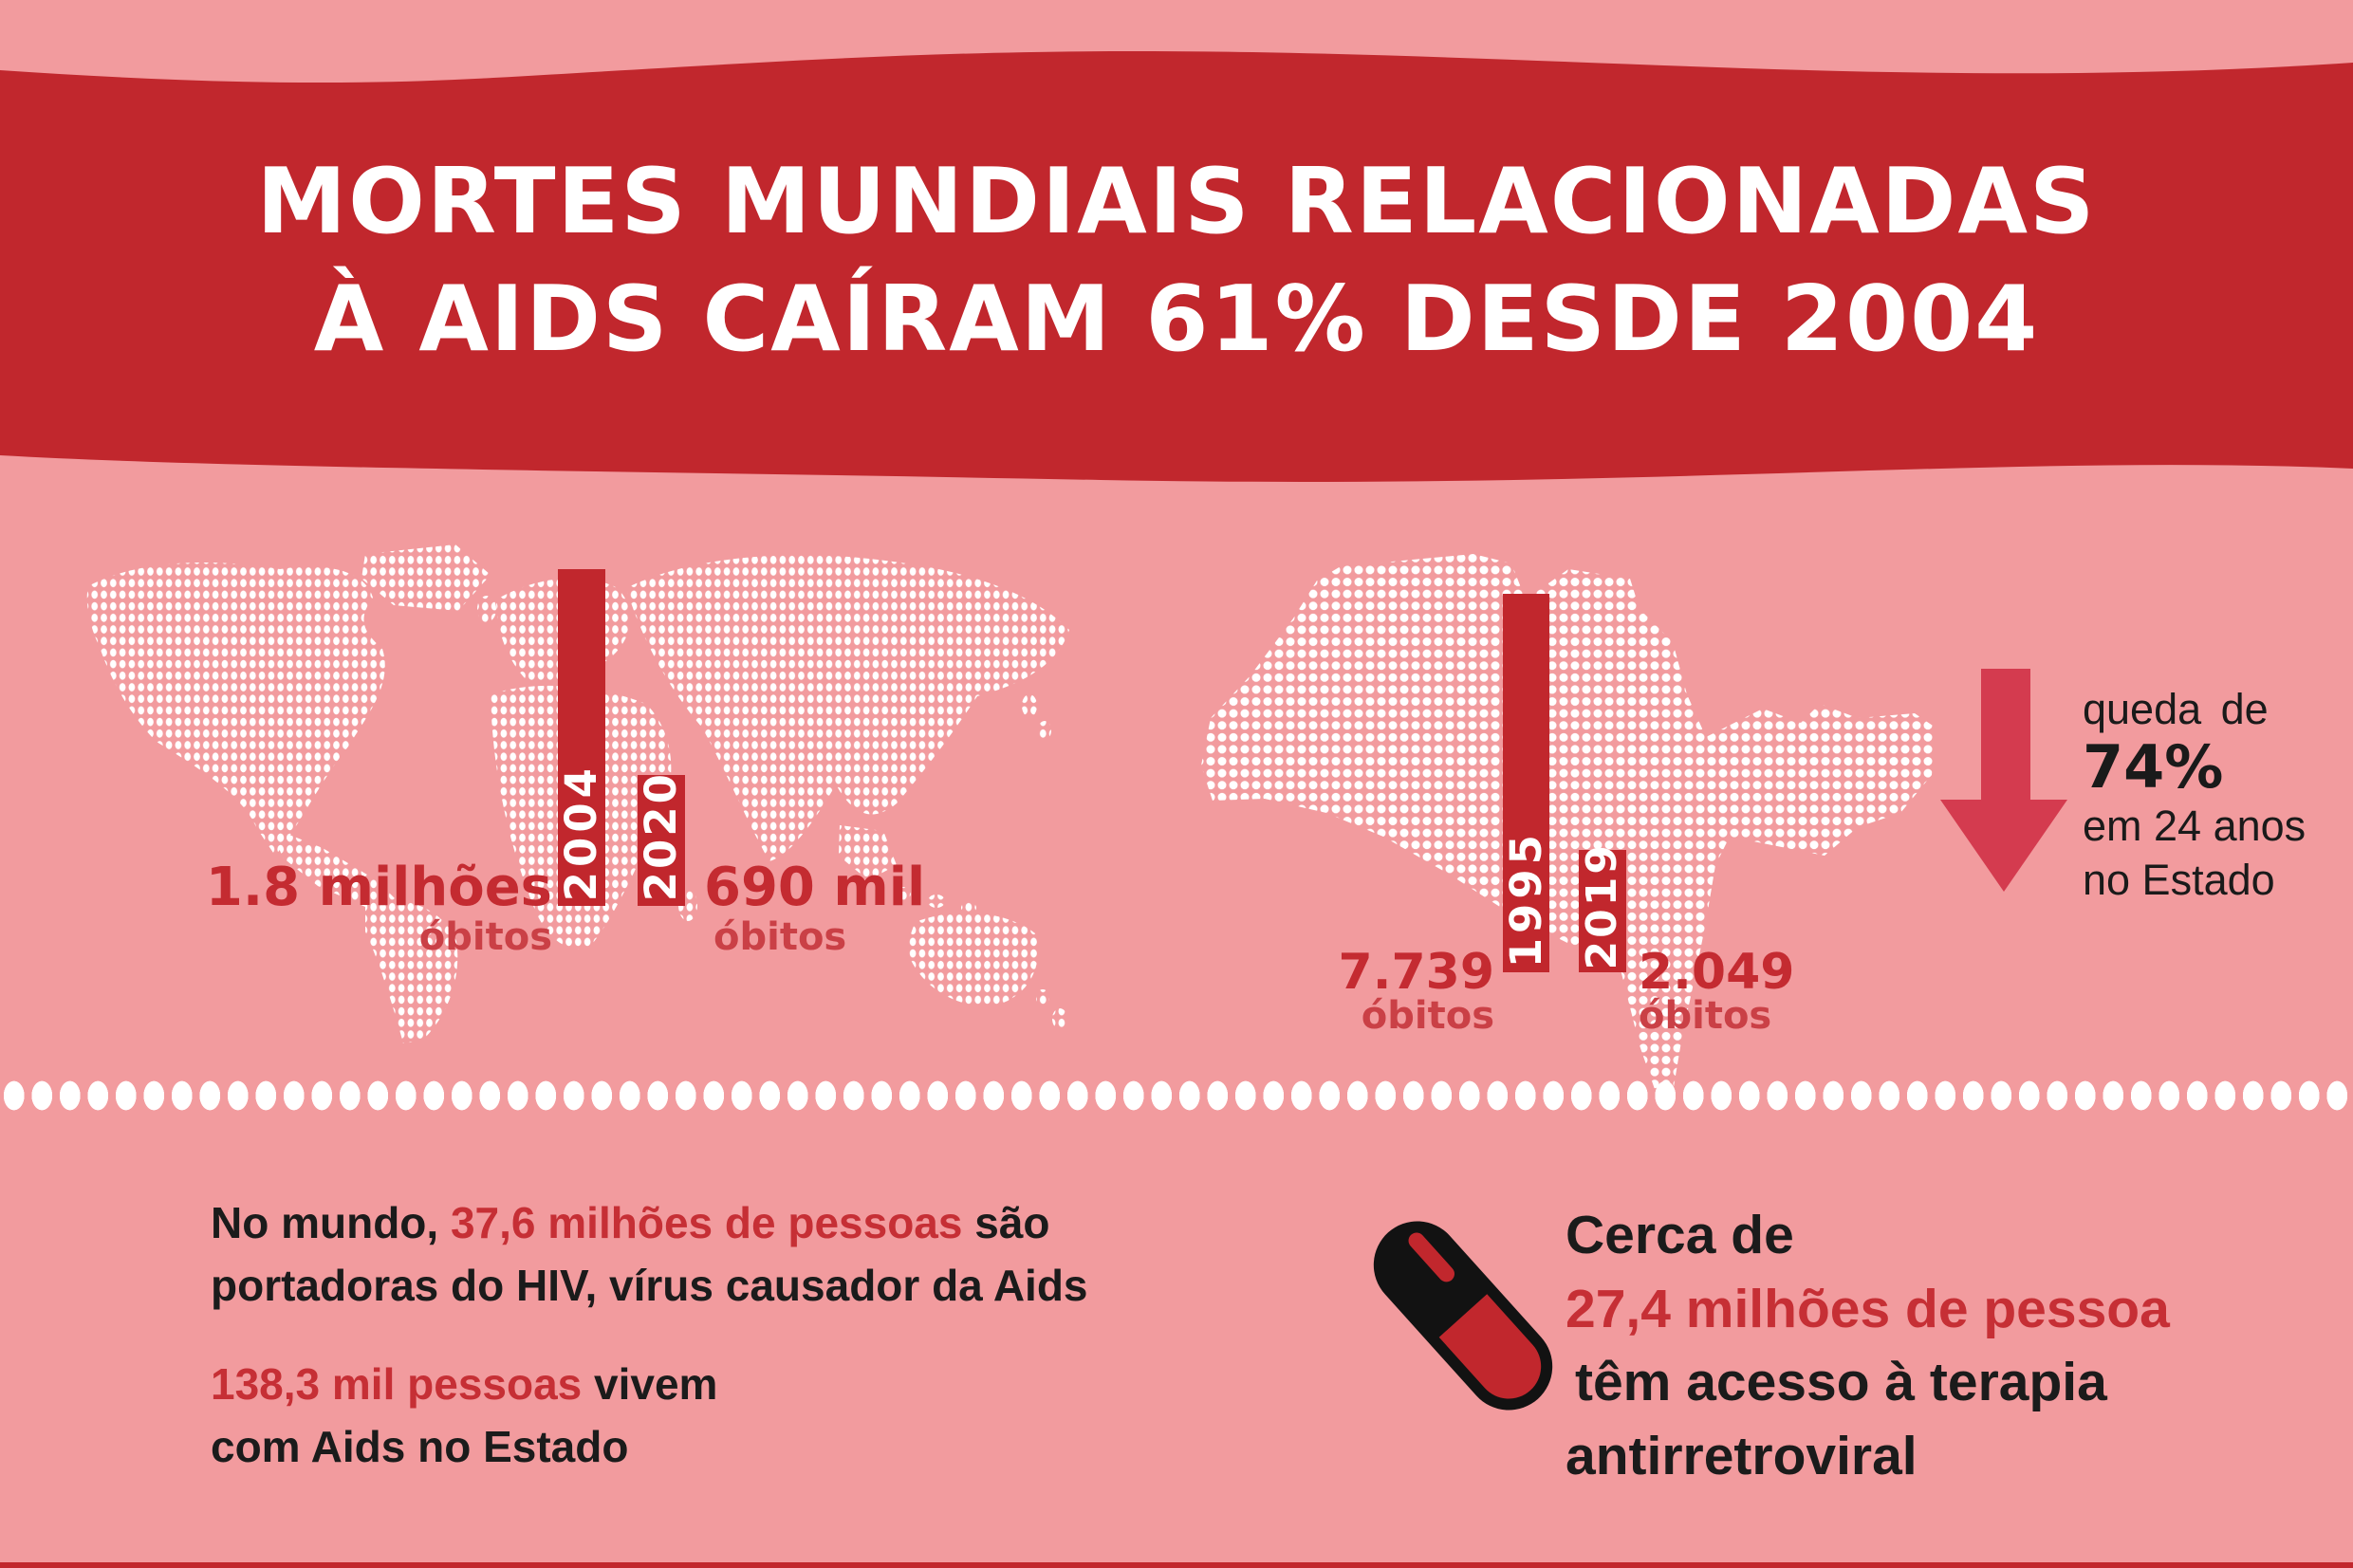  I want to click on bar-state-2019-label: 2019, so click(1602, 905).